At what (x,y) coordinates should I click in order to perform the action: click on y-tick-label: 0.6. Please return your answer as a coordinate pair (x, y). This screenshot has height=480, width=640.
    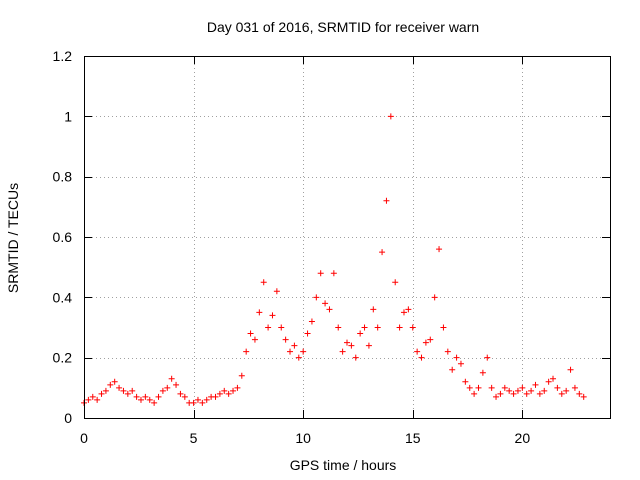
    Looking at the image, I should click on (63, 237).